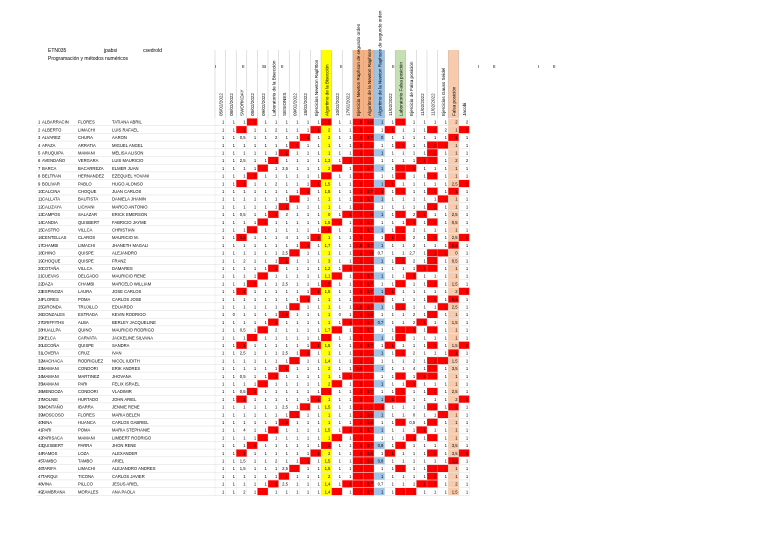 The width and height of the screenshot is (768, 543). What do you see at coordinates (455, 368) in the screenshot?
I see `grade-cell: 3,5` at bounding box center [455, 368].